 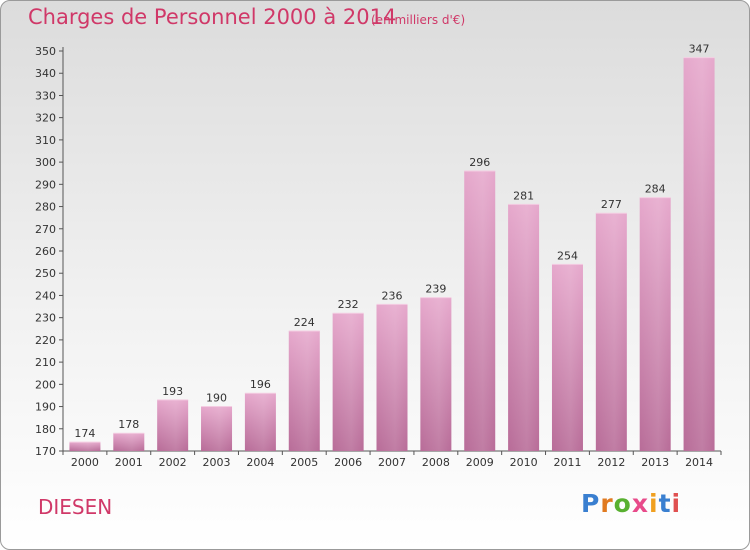 What do you see at coordinates (348, 304) in the screenshot?
I see `bar-value-label: 232` at bounding box center [348, 304].